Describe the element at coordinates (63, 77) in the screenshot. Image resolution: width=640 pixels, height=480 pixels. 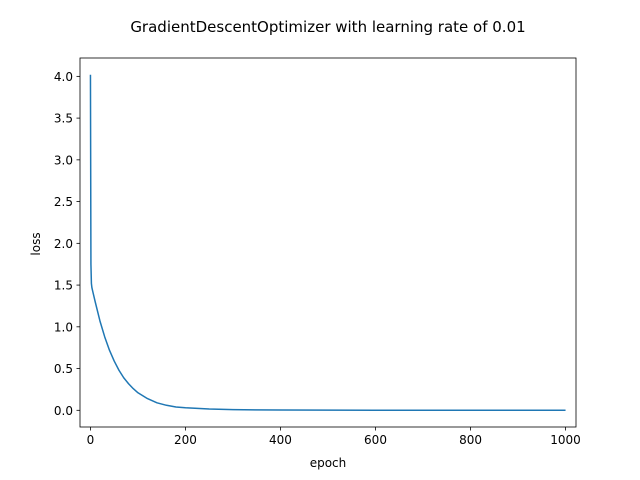
I see `y-tick-label: 4.0` at that location.